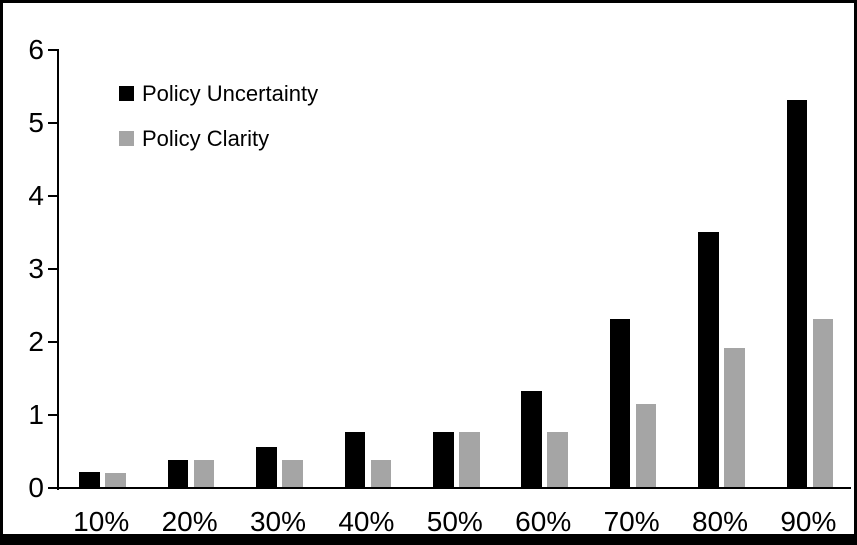 Image resolution: width=857 pixels, height=545 pixels. What do you see at coordinates (469, 459) in the screenshot?
I see `bar-policy-clarity-50%` at bounding box center [469, 459].